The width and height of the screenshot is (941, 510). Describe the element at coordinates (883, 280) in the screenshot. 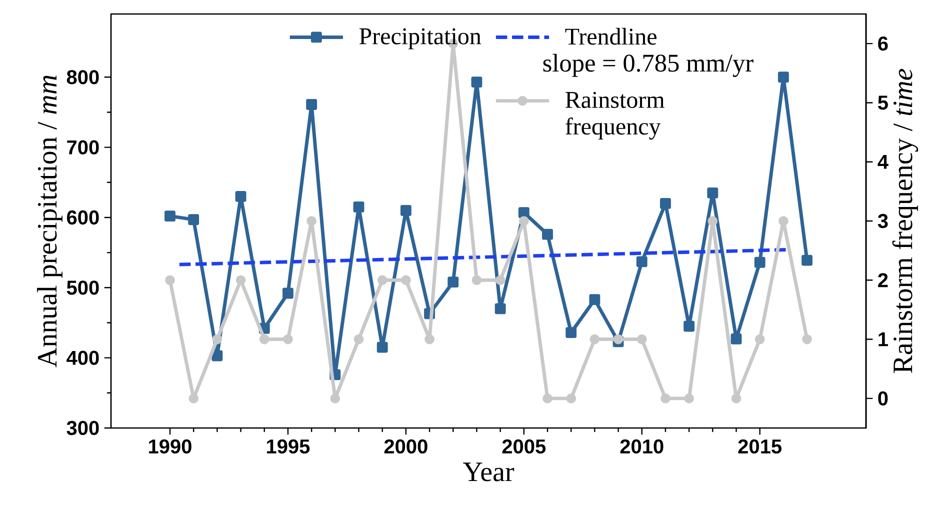

I see `y2-tick-label: 2` at that location.